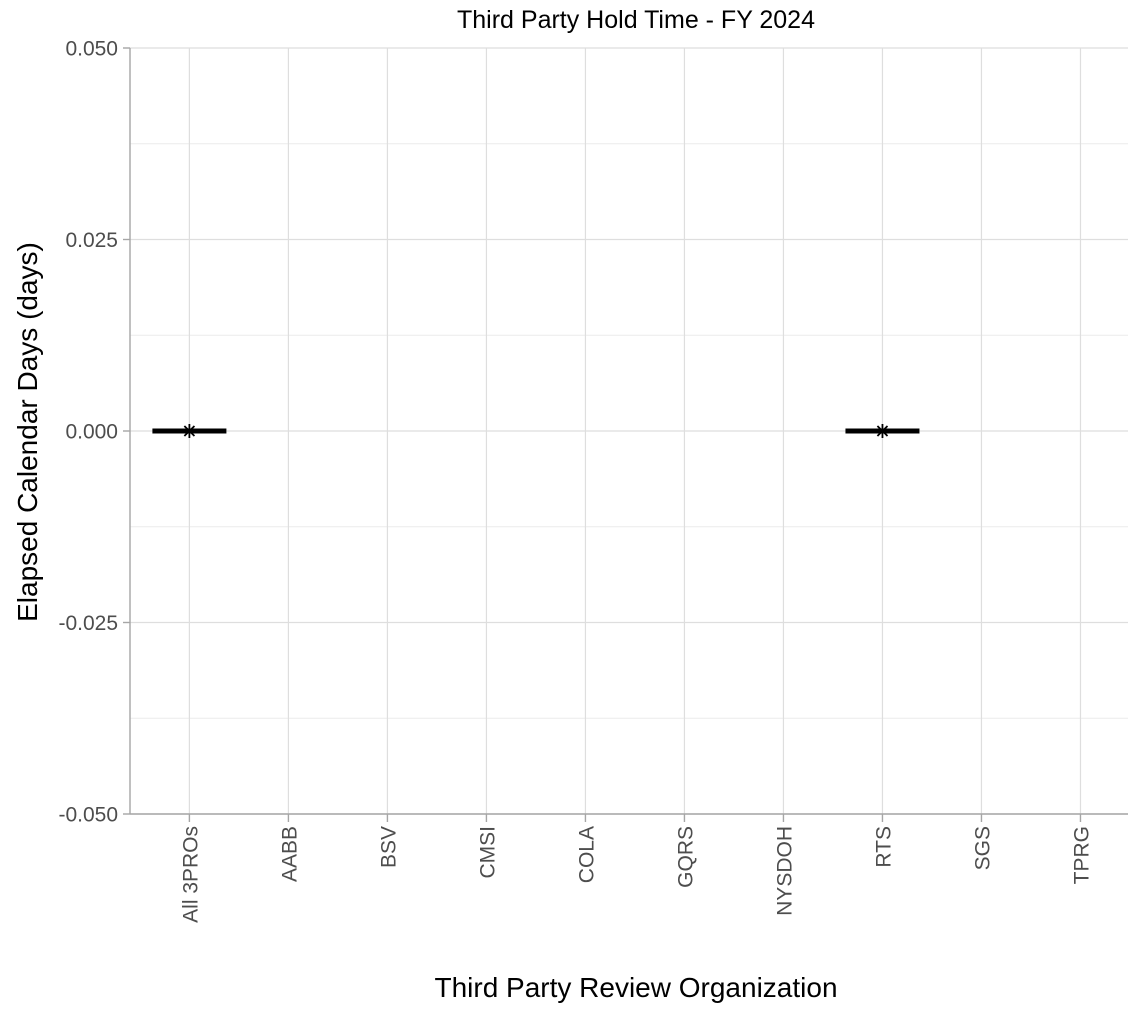 Image resolution: width=1128 pixels, height=1012 pixels. Describe the element at coordinates (635, 987) in the screenshot. I see `x-axis-title: Third Party Review Organization` at that location.